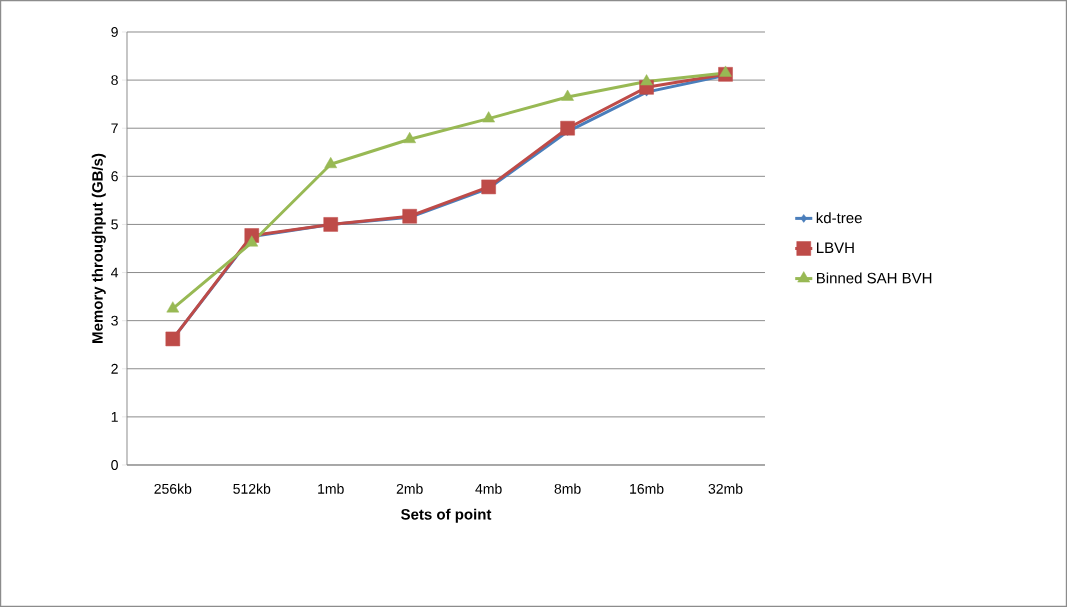  I want to click on y-tick-label: 7, so click(114, 128).